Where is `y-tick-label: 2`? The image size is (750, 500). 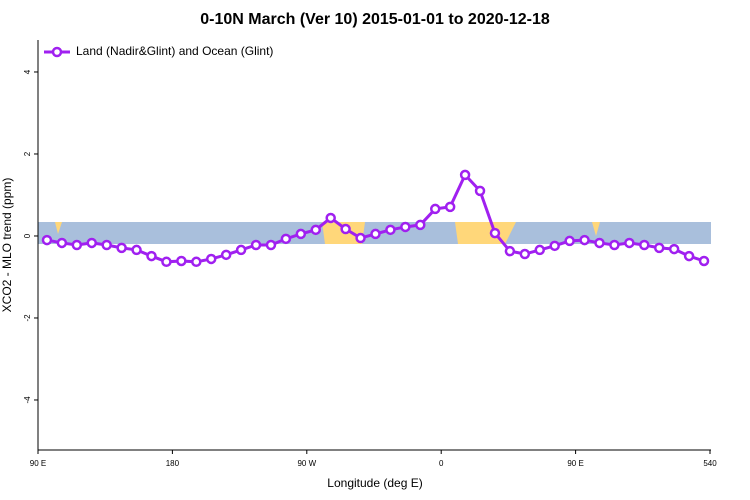 y-tick-label: 2 is located at coordinates (27, 153).